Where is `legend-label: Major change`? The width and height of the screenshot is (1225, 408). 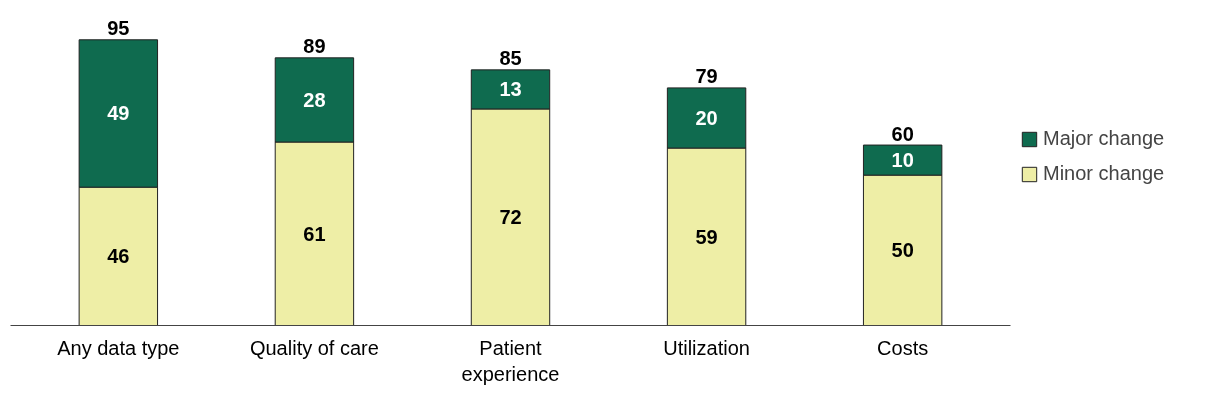 legend-label: Major change is located at coordinates (1104, 138).